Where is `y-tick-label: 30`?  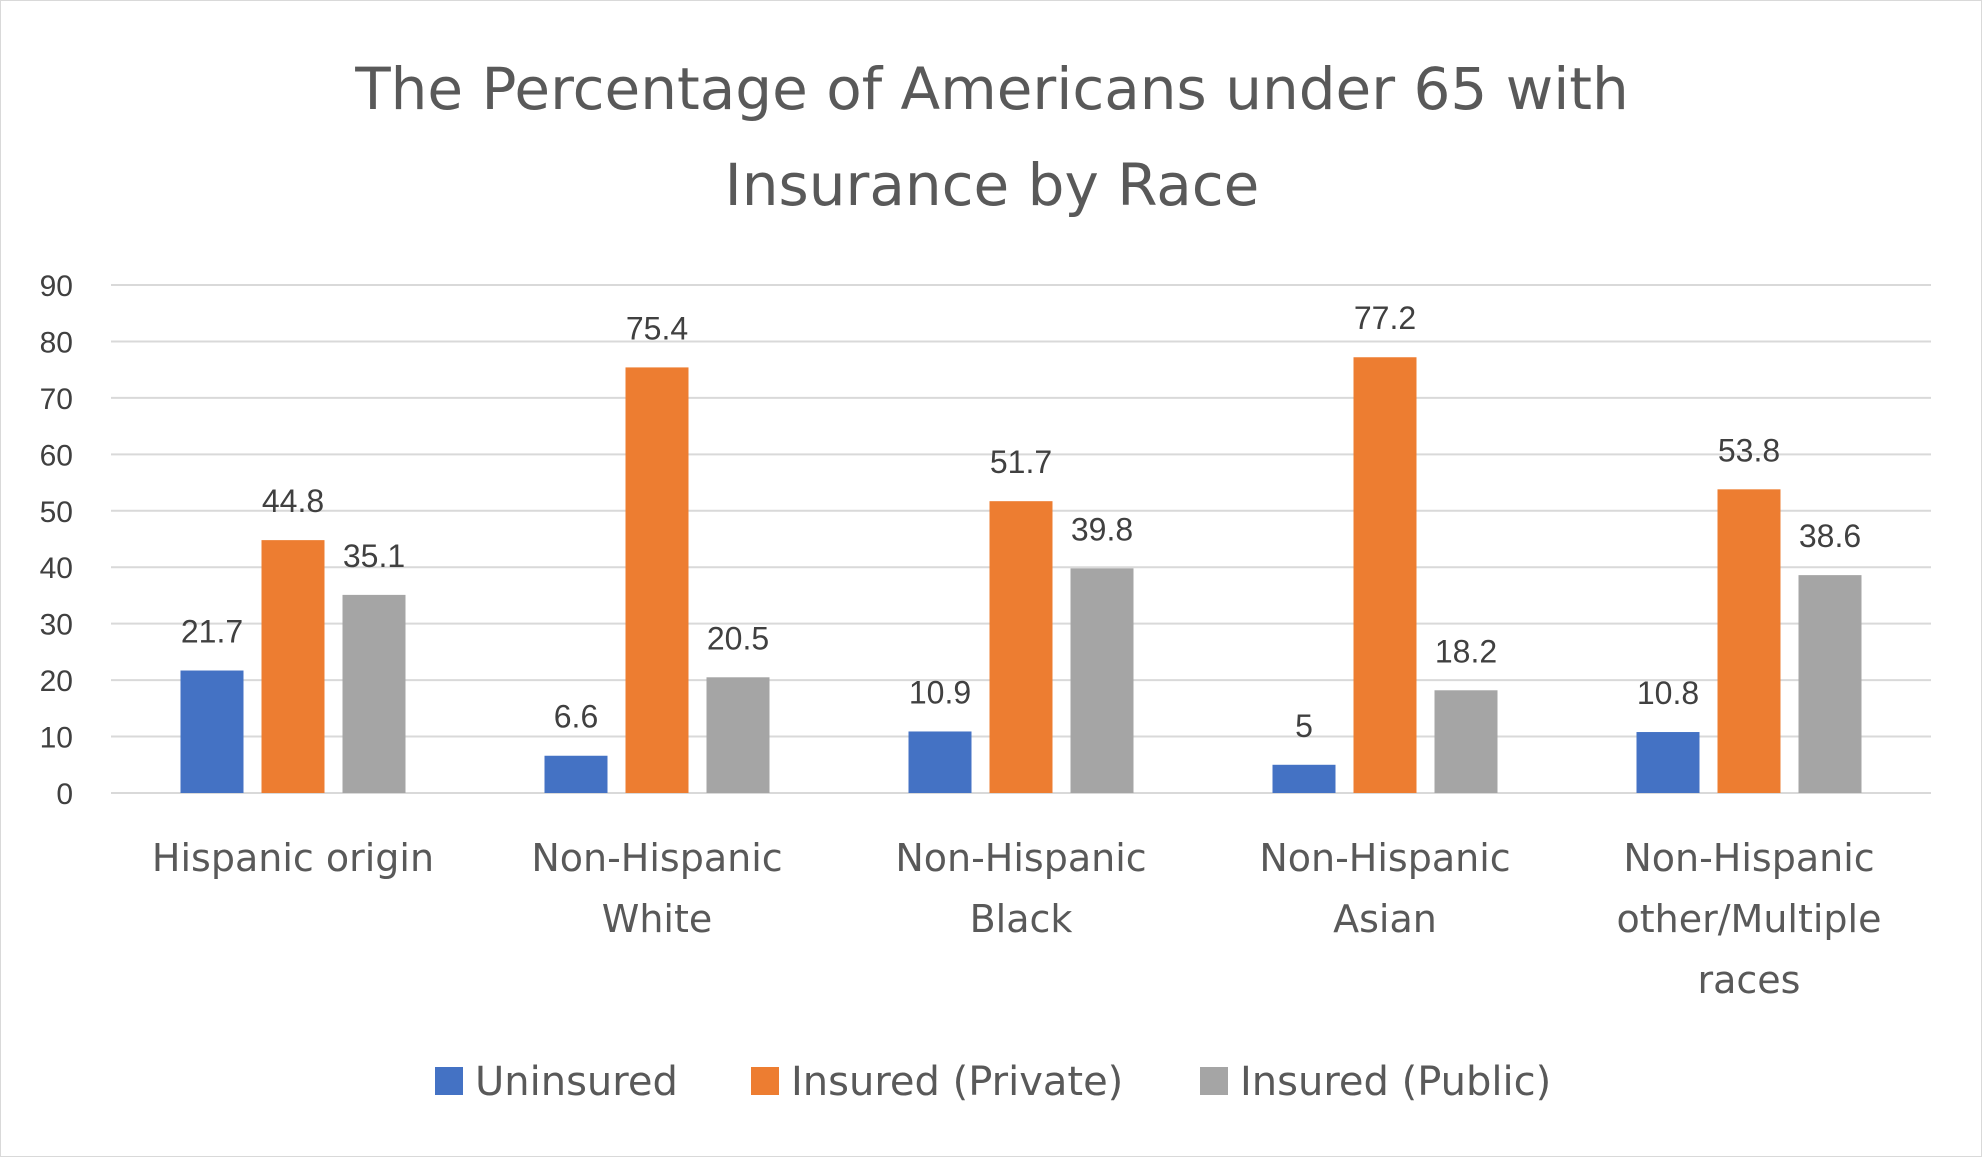 y-tick-label: 30 is located at coordinates (56, 625).